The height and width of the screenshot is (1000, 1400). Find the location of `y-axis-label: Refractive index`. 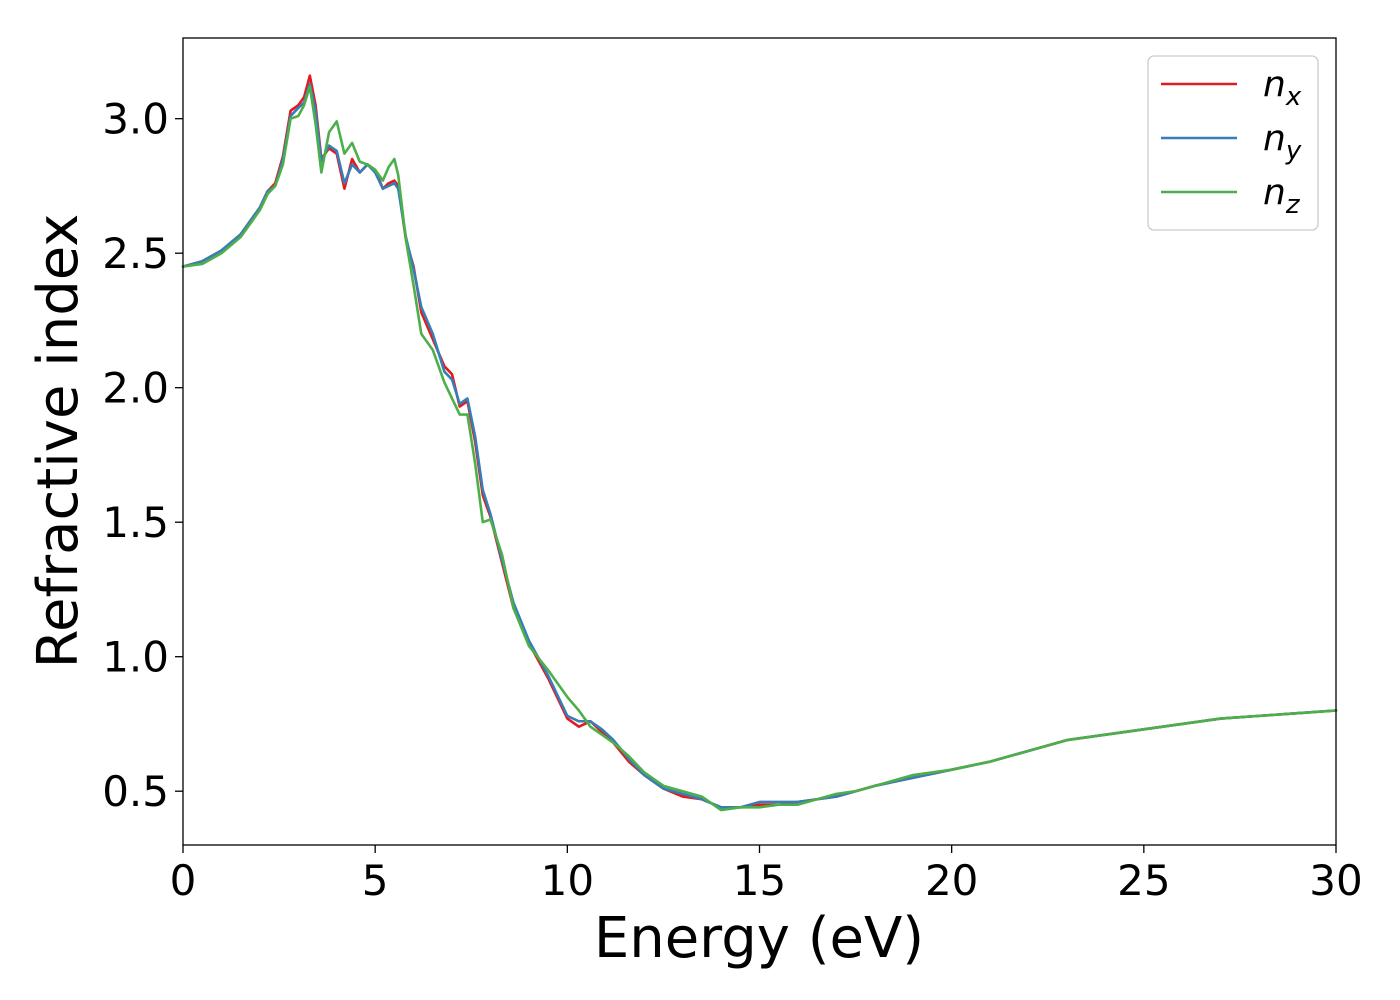

y-axis-label: Refractive index is located at coordinates (58, 441).